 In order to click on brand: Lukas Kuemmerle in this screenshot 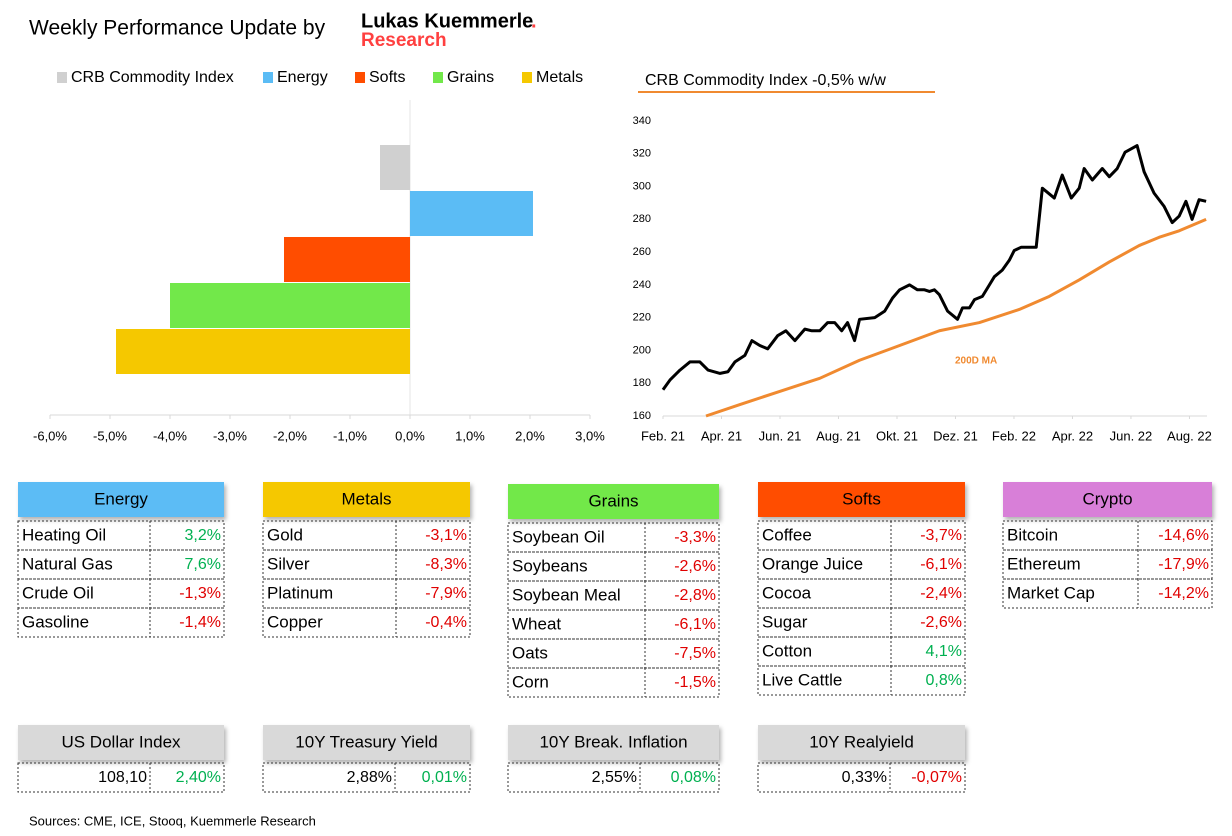, I will do `click(447, 21)`.